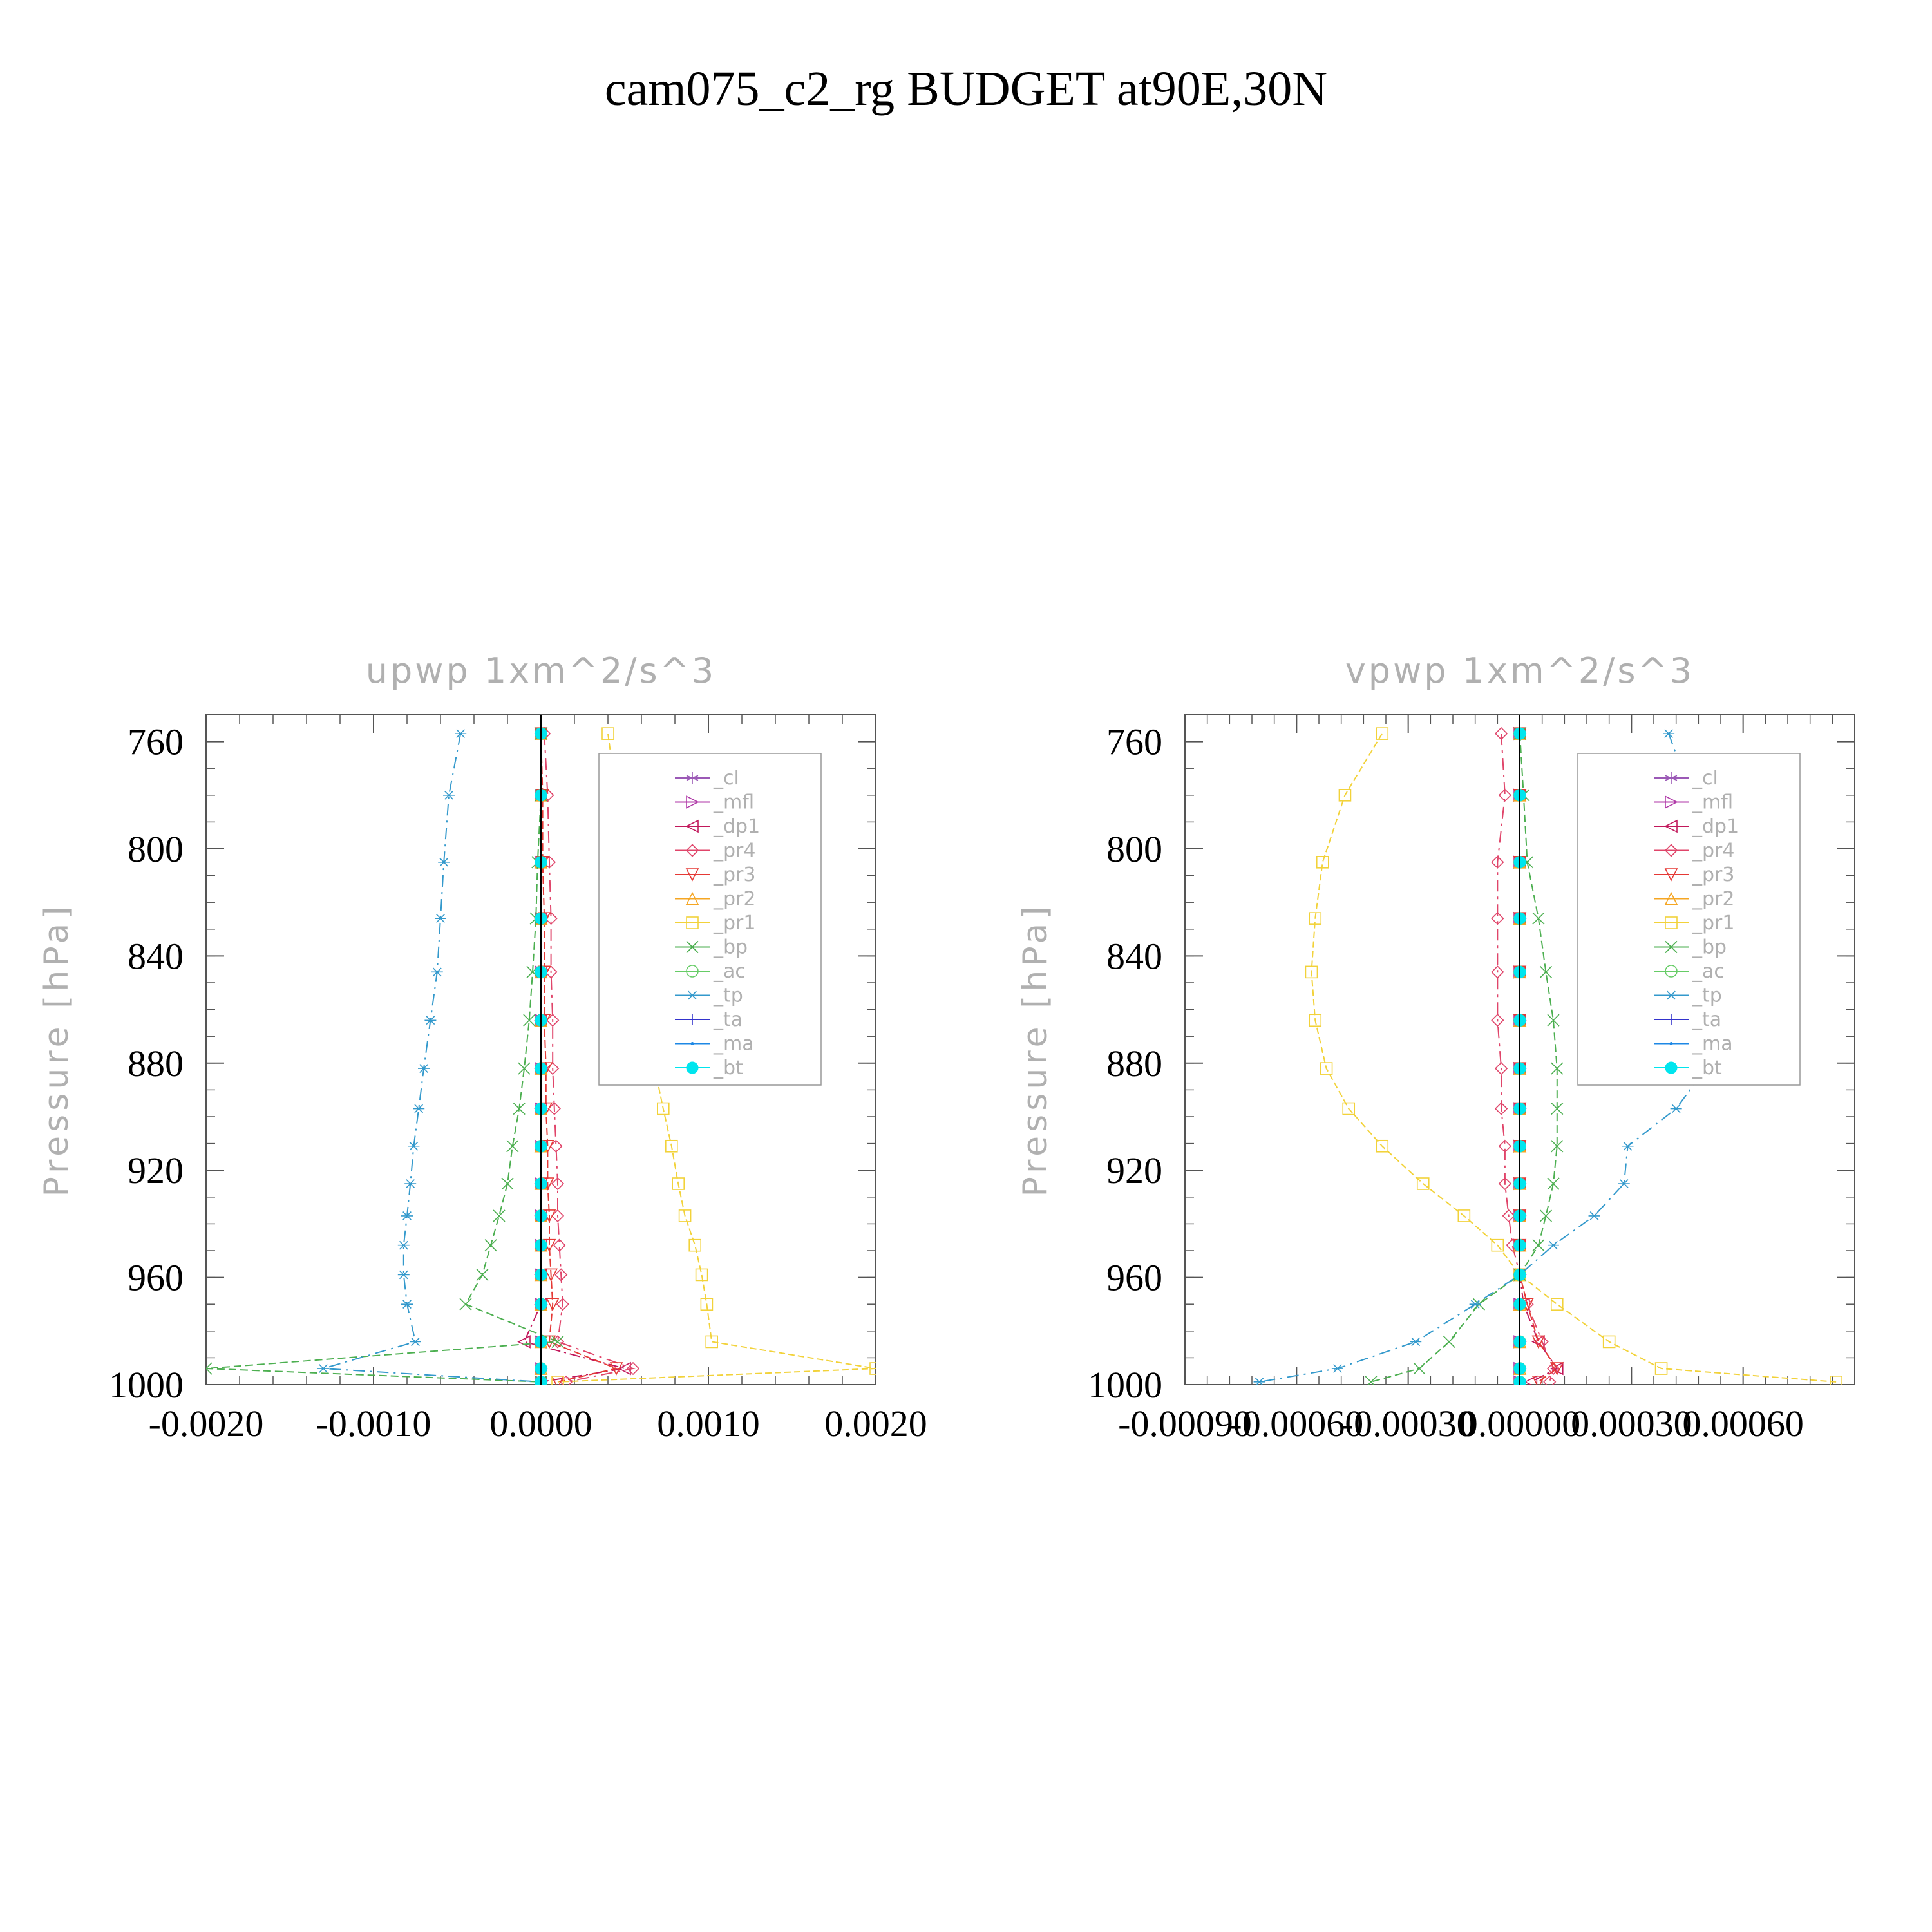 The width and height of the screenshot is (1932, 1932). What do you see at coordinates (1688, 1020) in the screenshot?
I see `legend-item-ta: _ta` at bounding box center [1688, 1020].